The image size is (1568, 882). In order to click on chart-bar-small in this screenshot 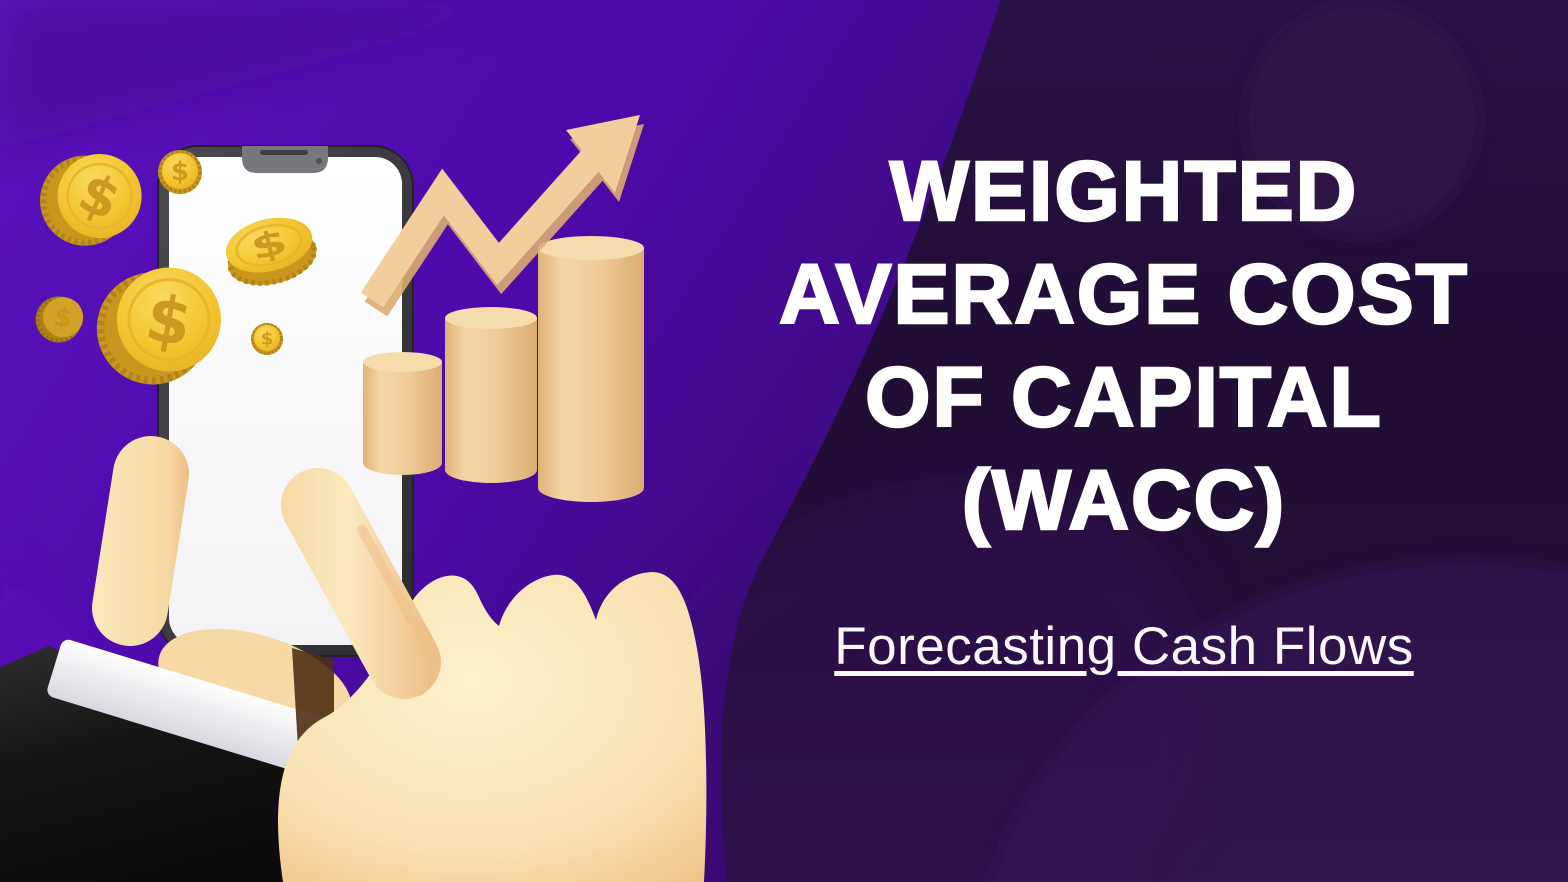, I will do `click(402, 414)`.